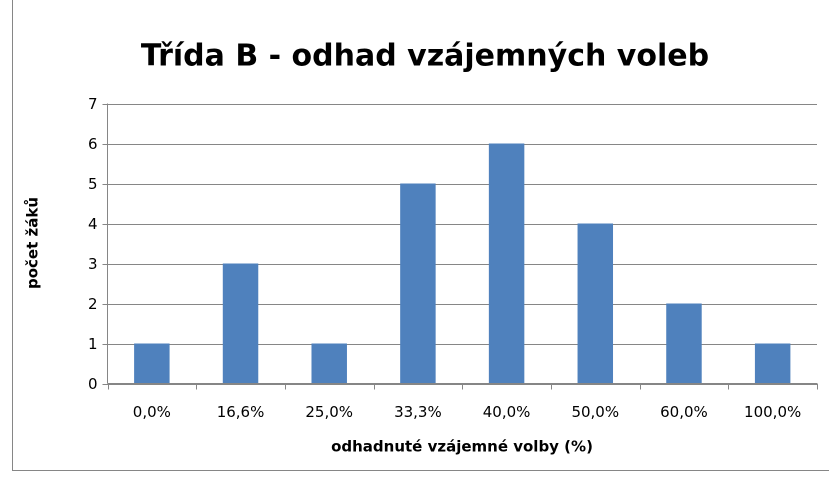 The height and width of the screenshot is (479, 829). What do you see at coordinates (425, 56) in the screenshot?
I see `chart-title: Třída B - odhad vzájemných voleb` at bounding box center [425, 56].